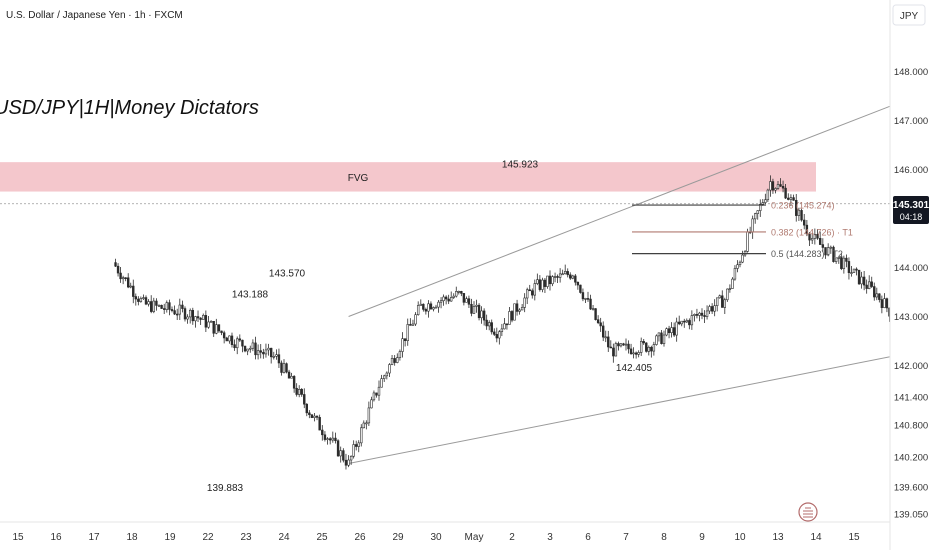  What do you see at coordinates (94, 537) in the screenshot?
I see `x-axis-tick-label: 17` at bounding box center [94, 537].